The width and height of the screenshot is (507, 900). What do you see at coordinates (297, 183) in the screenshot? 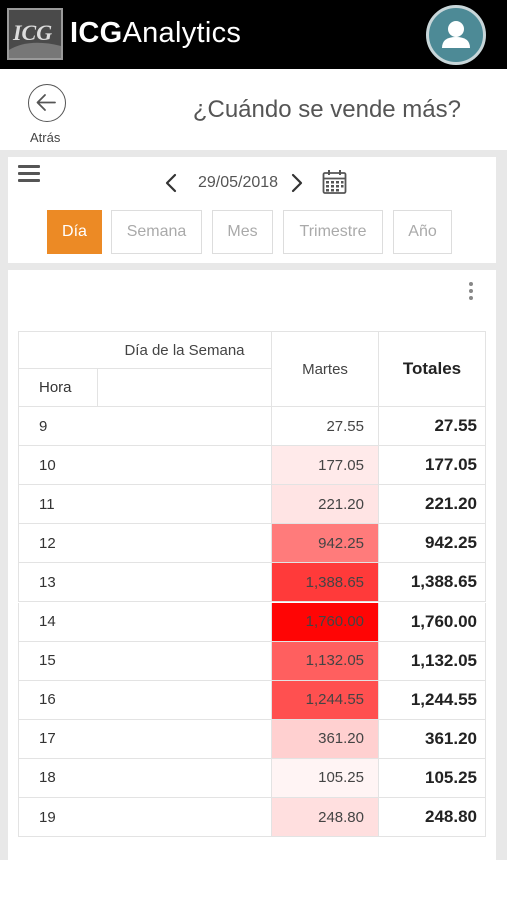
I see `chevron-right-icon` at bounding box center [297, 183].